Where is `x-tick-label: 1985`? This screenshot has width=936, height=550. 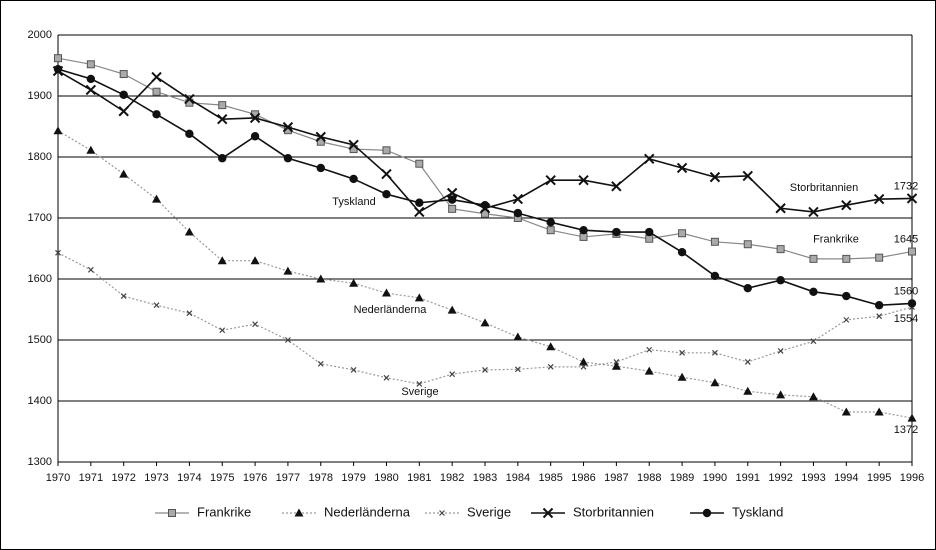
x-tick-label: 1985 is located at coordinates (550, 478).